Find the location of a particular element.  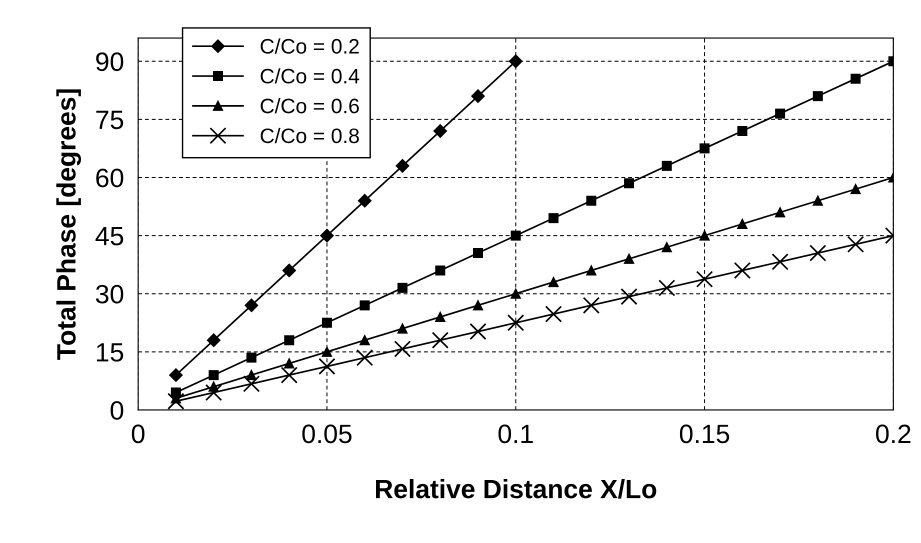

y-axis-title: Total Phase [degrees] is located at coordinates (69, 224).